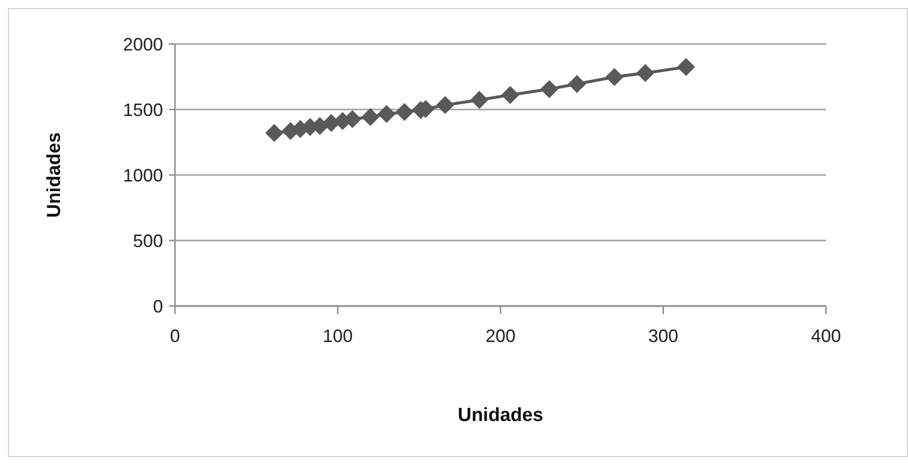 The height and width of the screenshot is (465, 908). Describe the element at coordinates (826, 336) in the screenshot. I see `x-tick-label: 400` at that location.